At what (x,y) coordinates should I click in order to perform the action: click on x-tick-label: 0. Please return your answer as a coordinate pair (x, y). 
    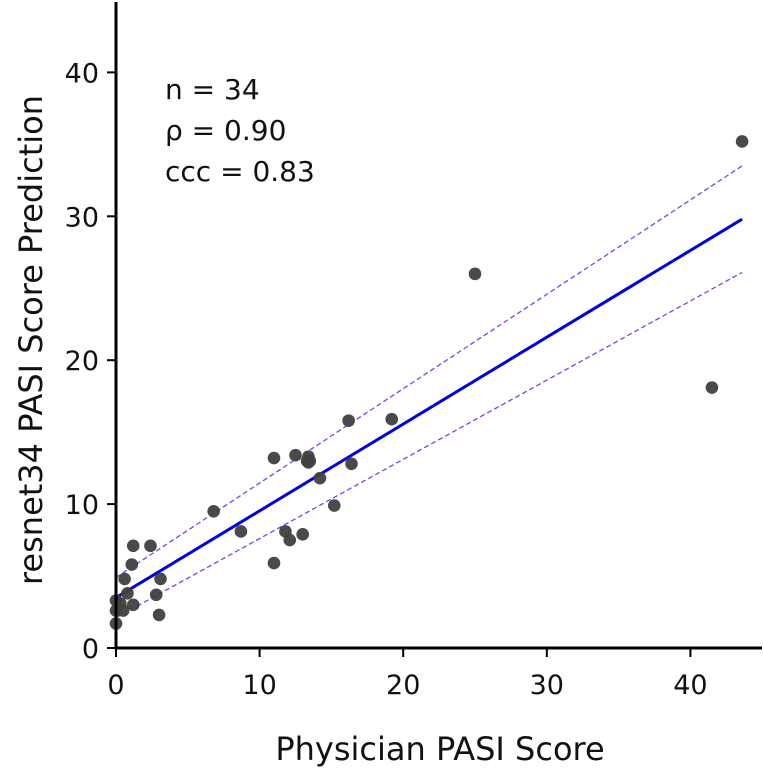
    Looking at the image, I should click on (115, 685).